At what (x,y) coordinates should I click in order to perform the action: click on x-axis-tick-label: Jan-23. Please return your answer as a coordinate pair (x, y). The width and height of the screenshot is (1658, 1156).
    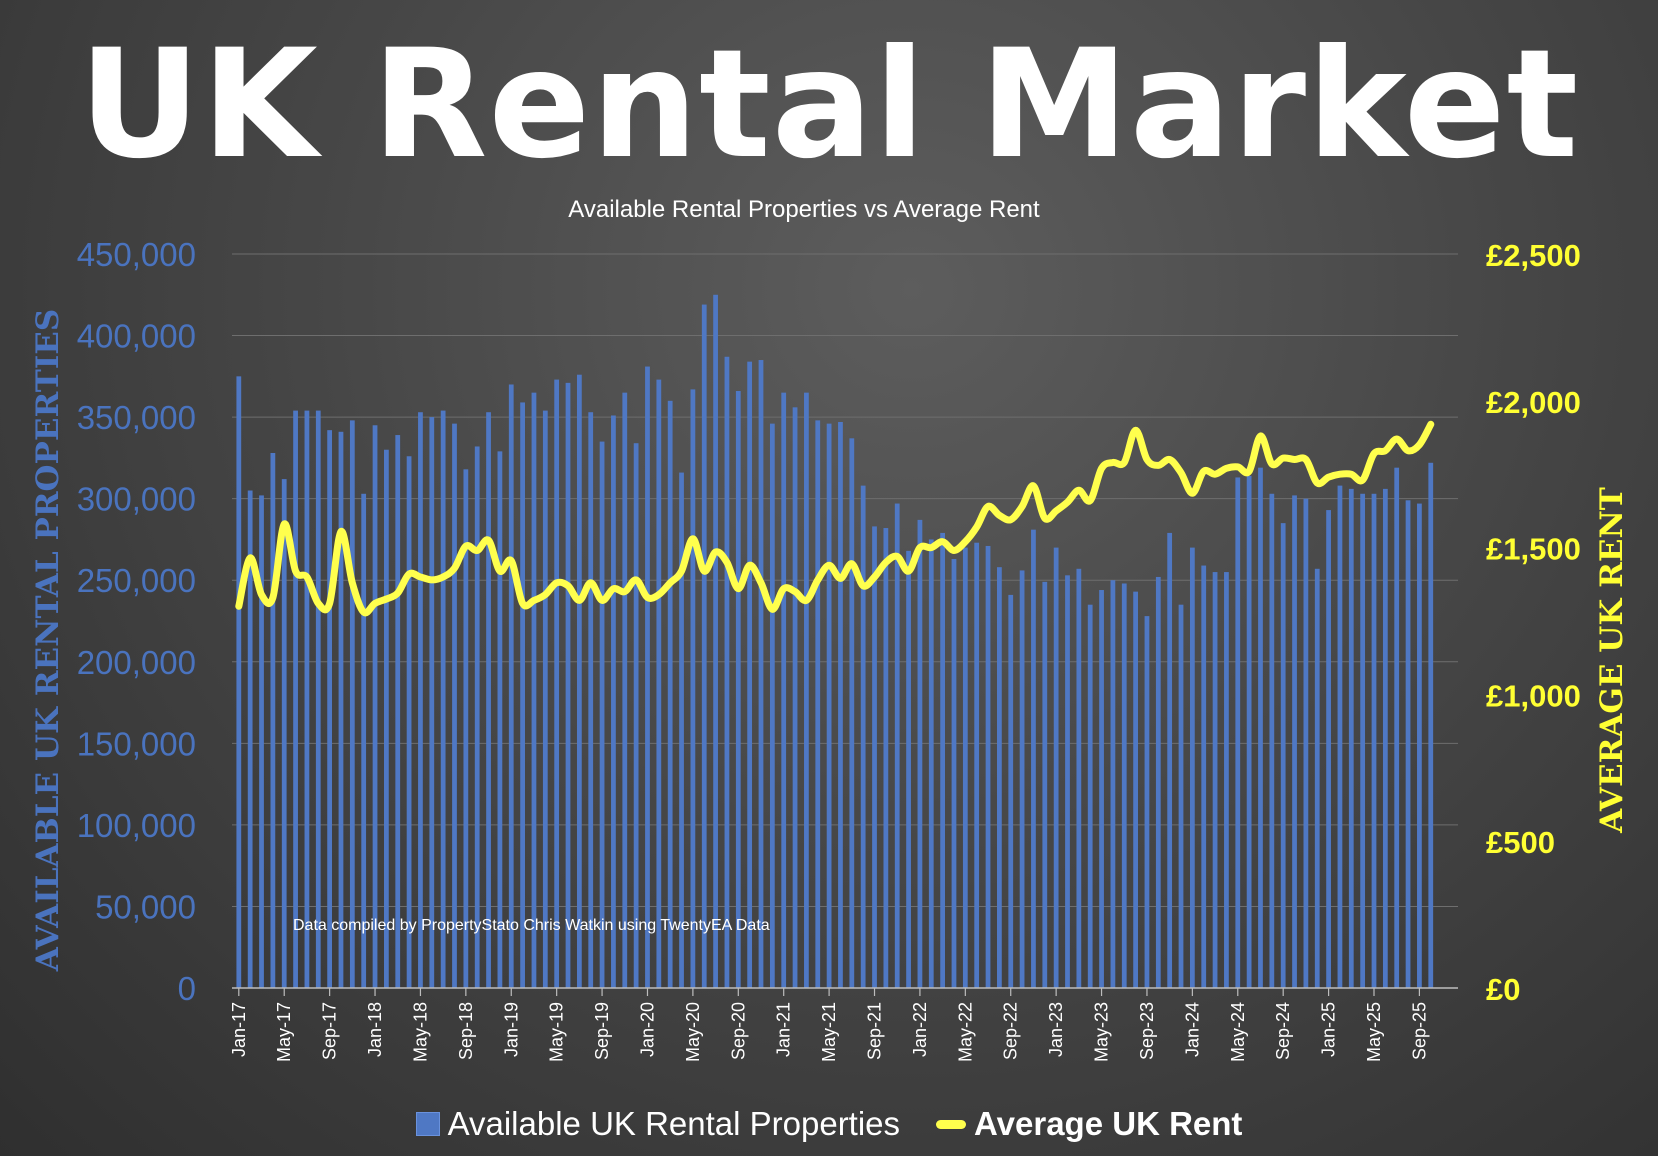
    Looking at the image, I should click on (1056, 1029).